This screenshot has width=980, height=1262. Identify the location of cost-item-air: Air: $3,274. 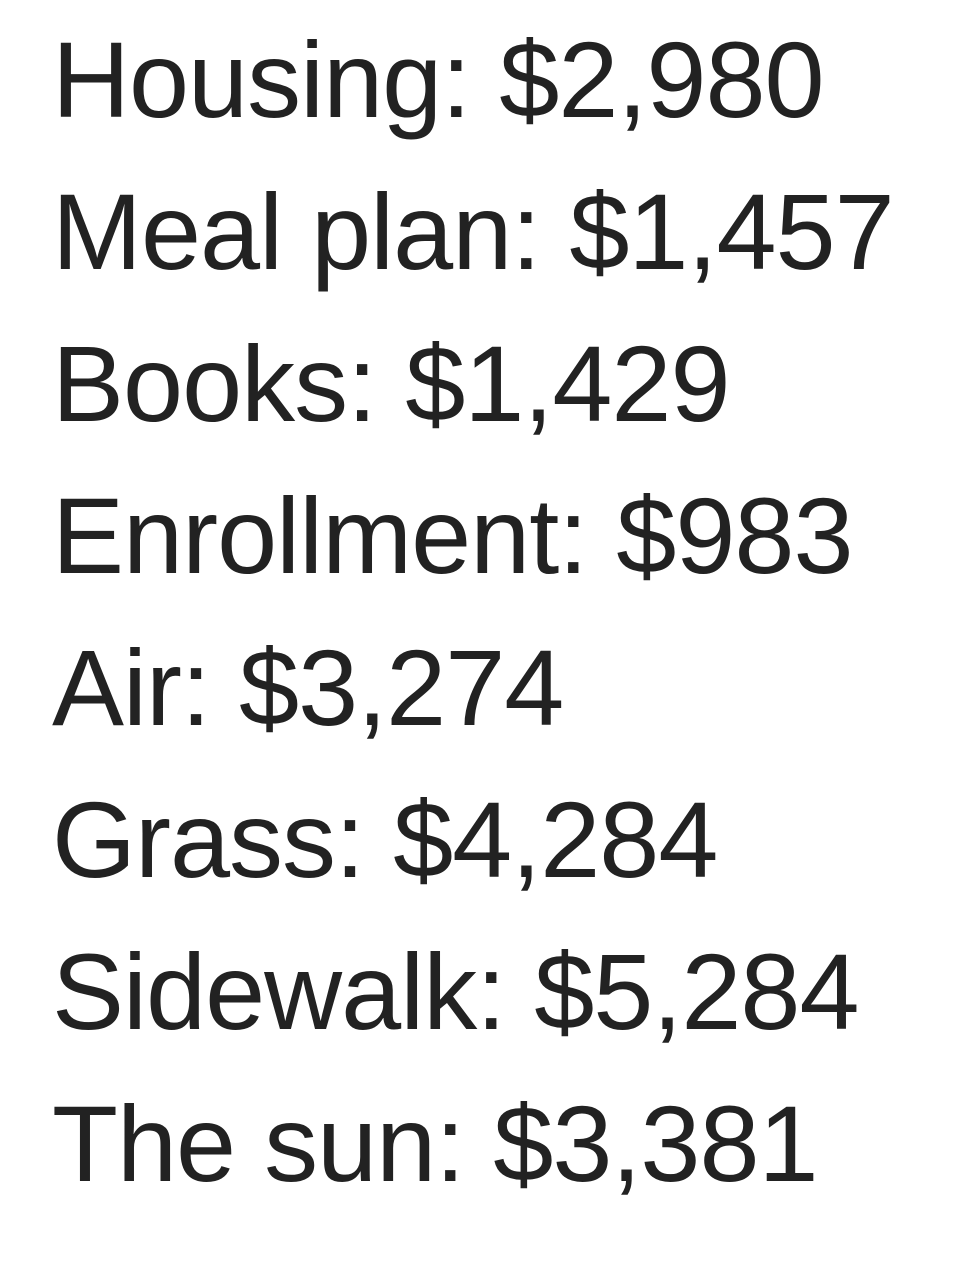
(473, 688).